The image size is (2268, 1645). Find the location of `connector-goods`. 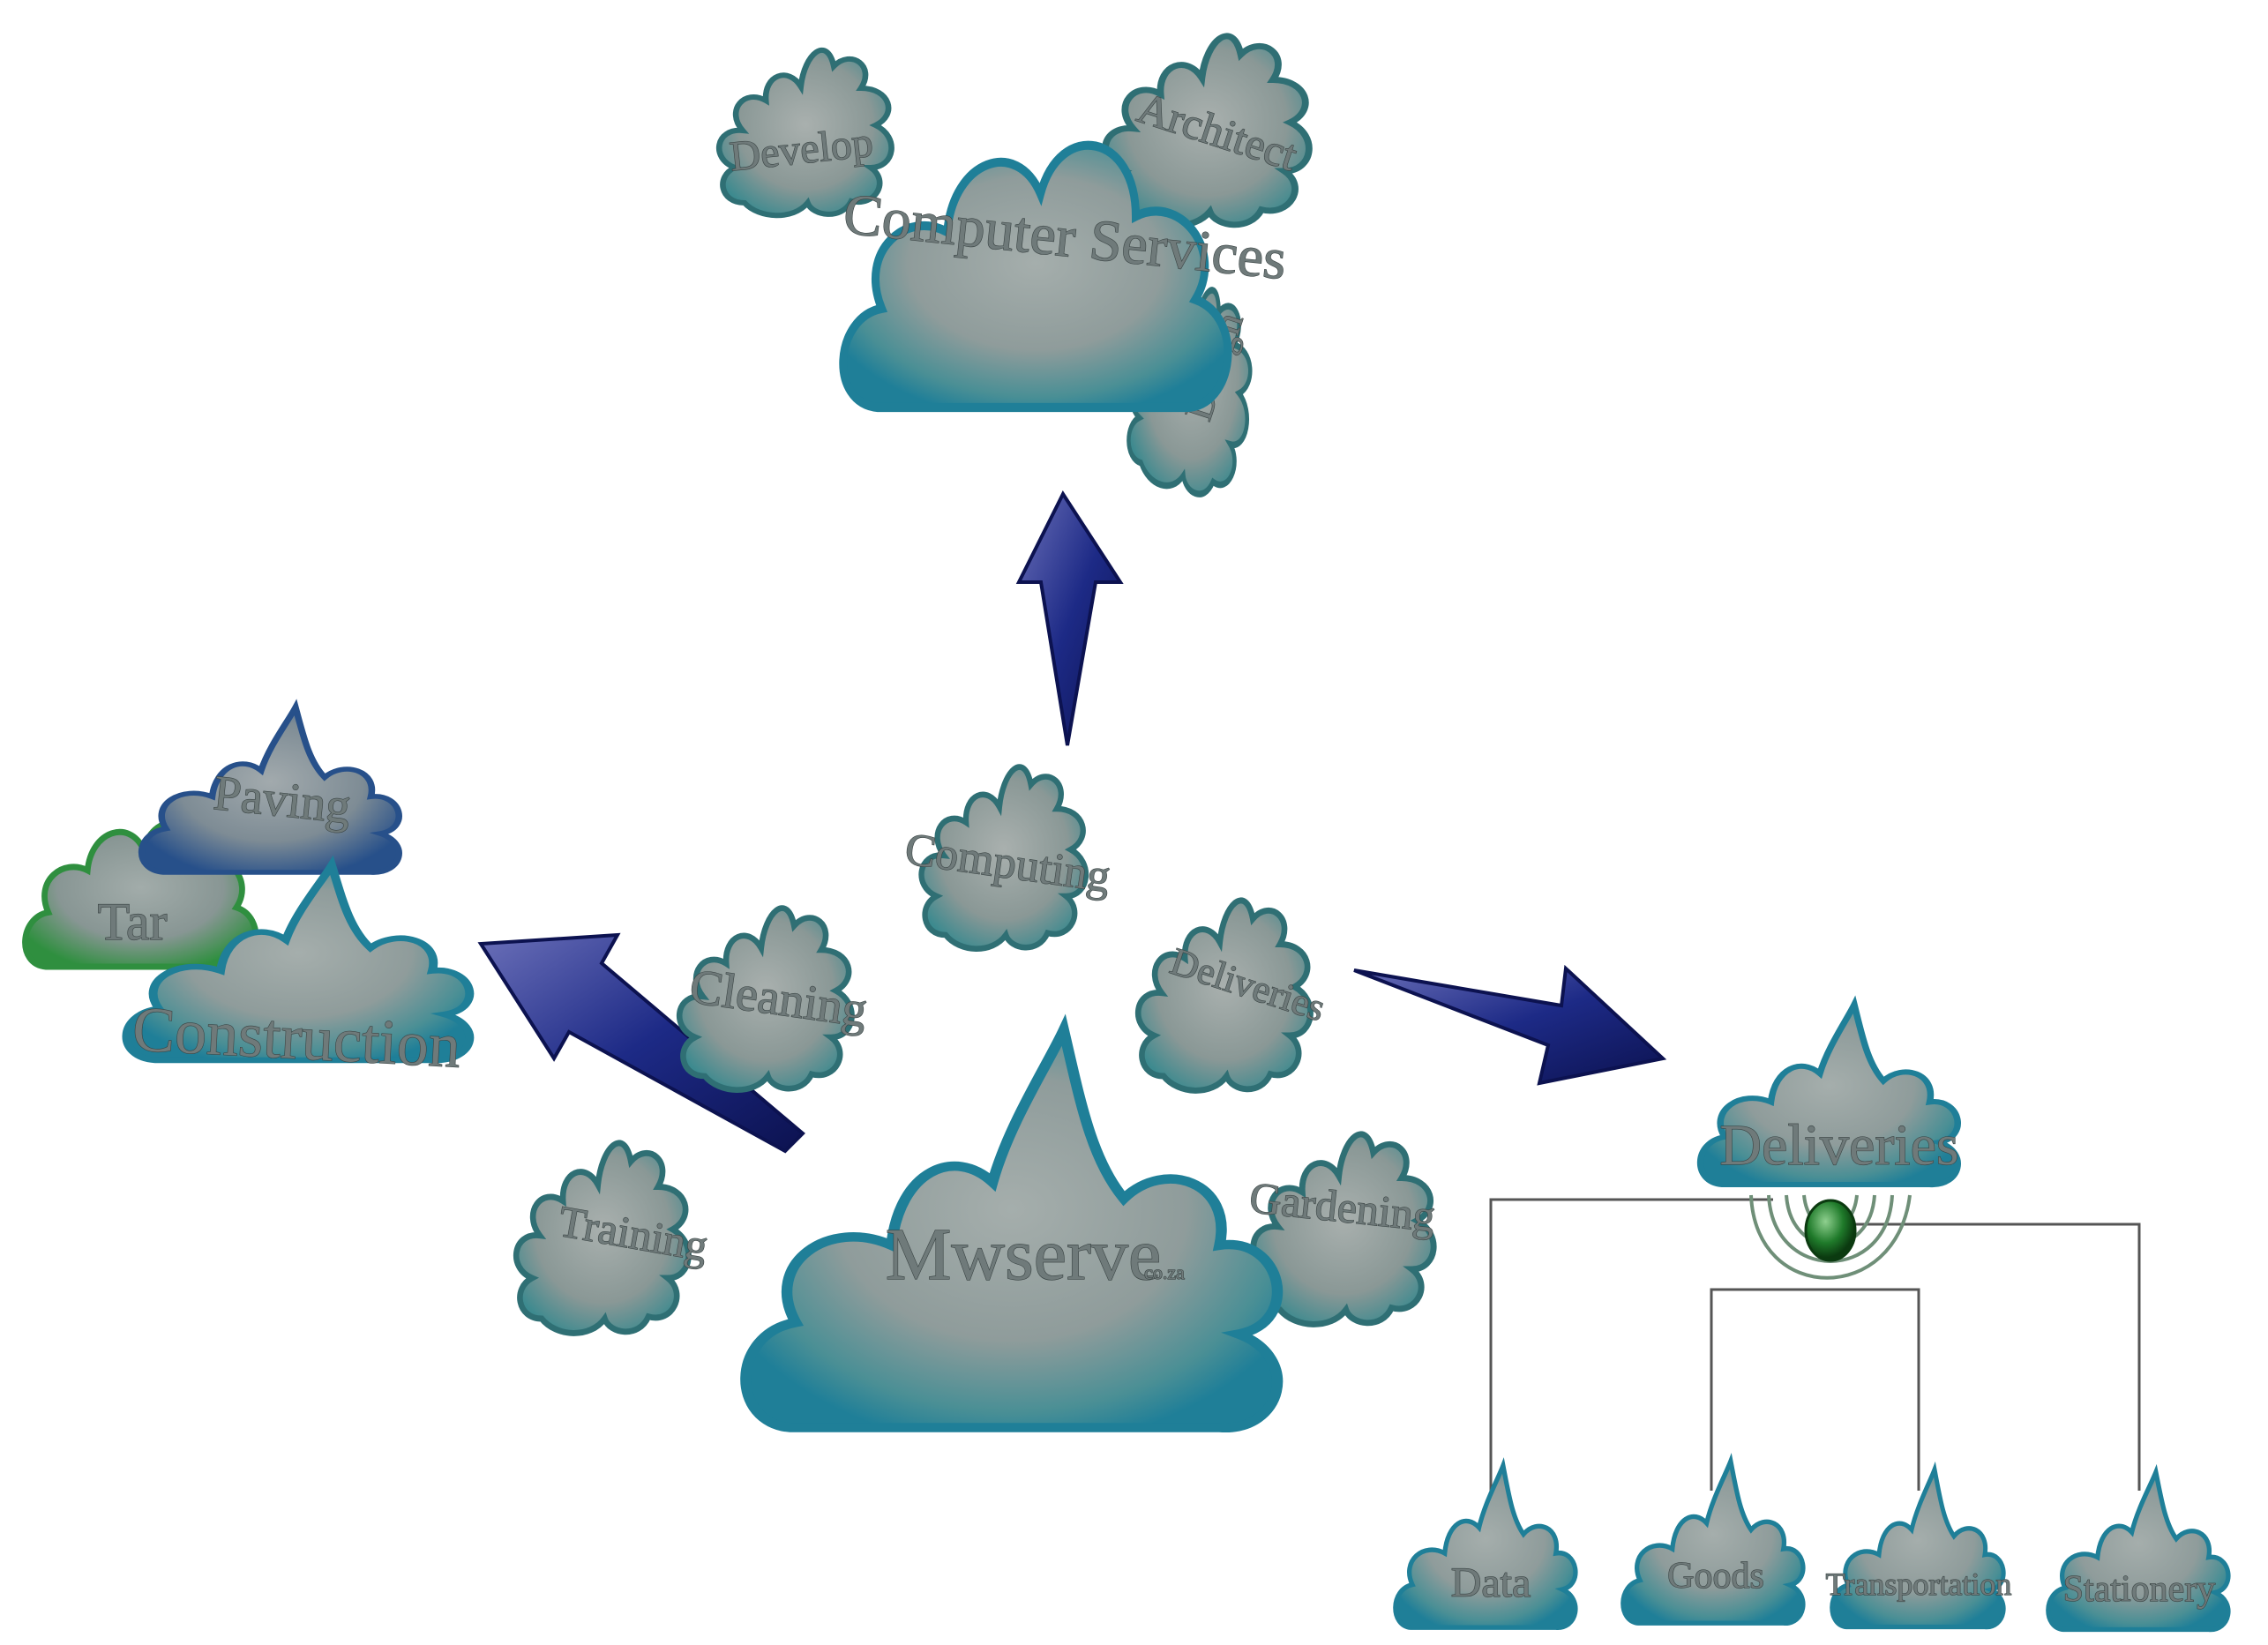

connector-goods is located at coordinates (1755, 1389).